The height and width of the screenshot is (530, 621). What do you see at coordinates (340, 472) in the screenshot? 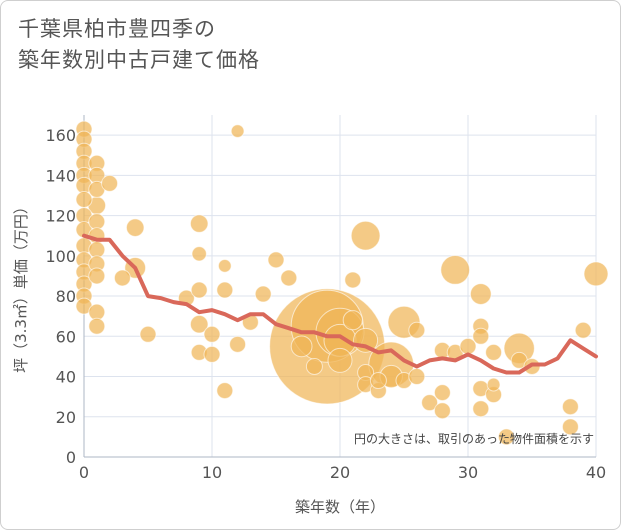
I see `x-tick-label: 20` at bounding box center [340, 472].